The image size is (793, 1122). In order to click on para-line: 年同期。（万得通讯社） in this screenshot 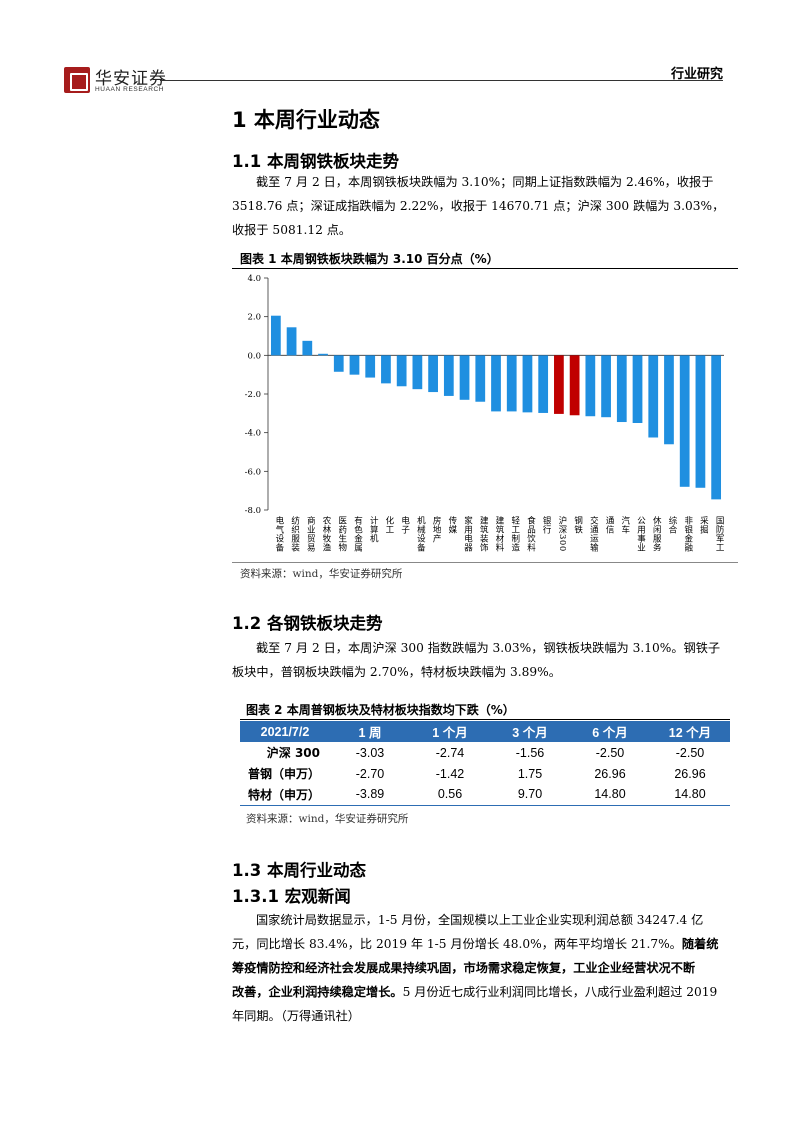, I will do `click(296, 1016)`.